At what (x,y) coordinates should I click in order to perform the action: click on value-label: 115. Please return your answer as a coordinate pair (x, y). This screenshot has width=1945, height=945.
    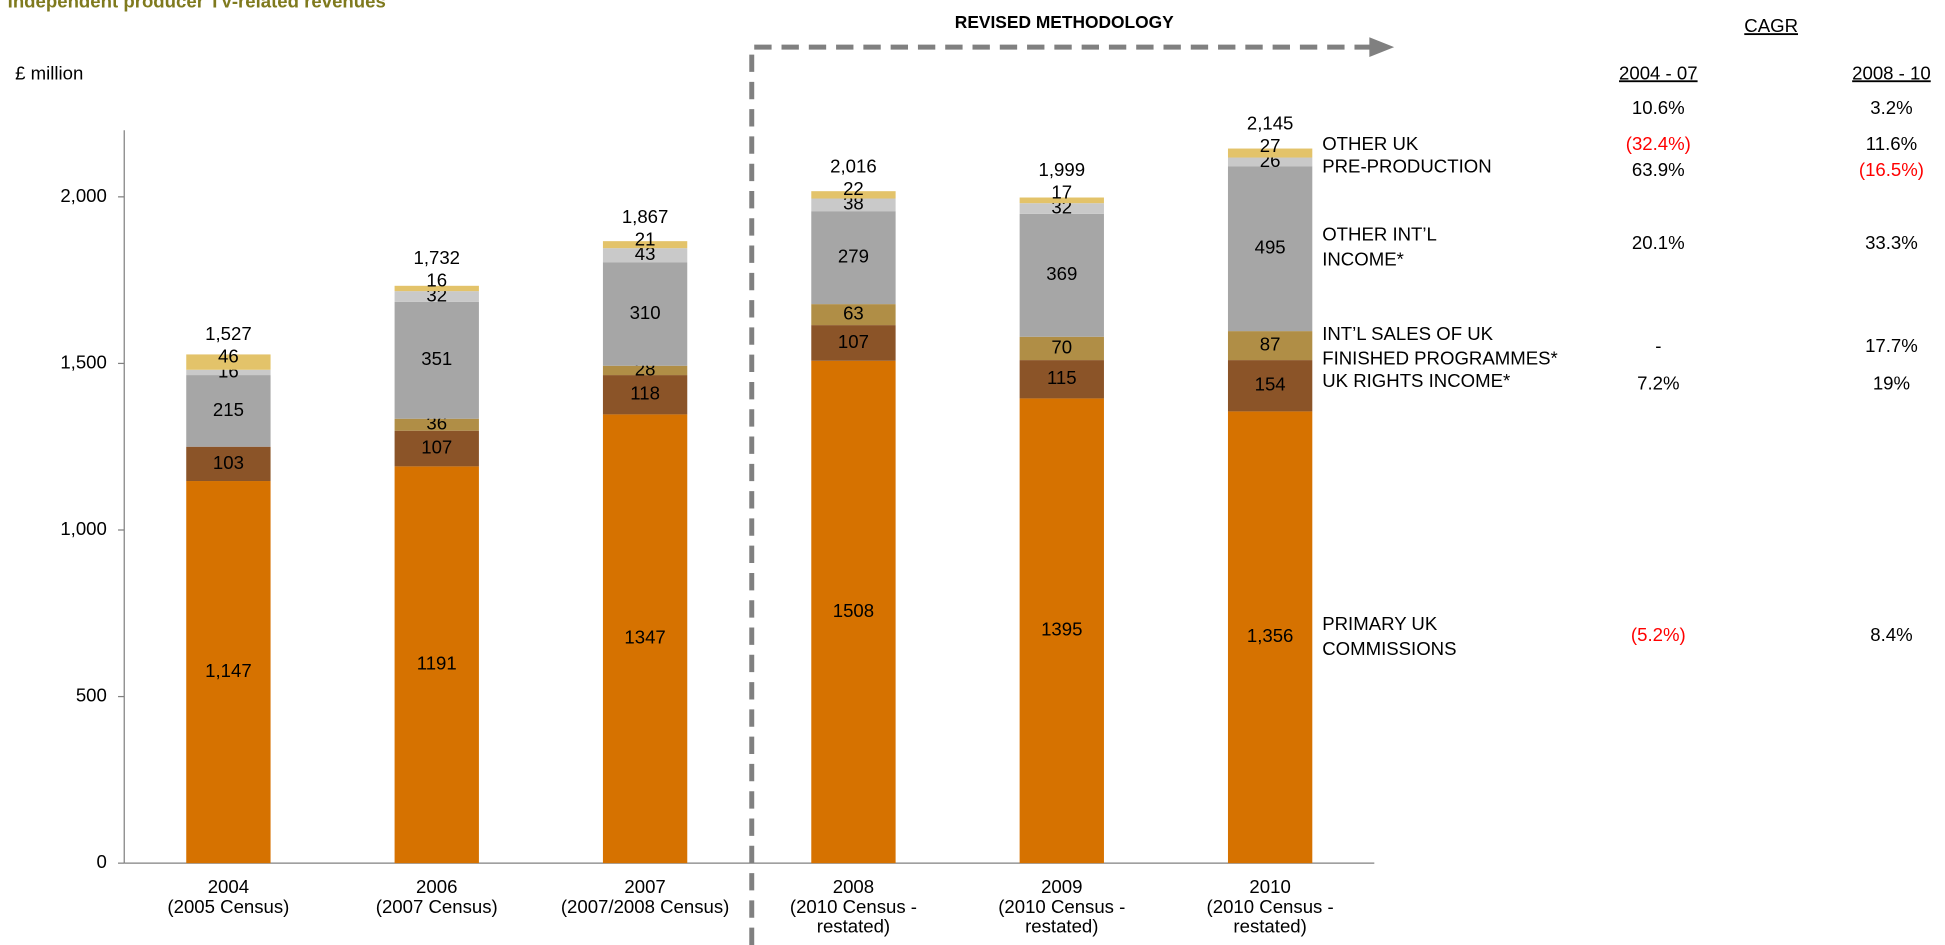
    Looking at the image, I should click on (1062, 377).